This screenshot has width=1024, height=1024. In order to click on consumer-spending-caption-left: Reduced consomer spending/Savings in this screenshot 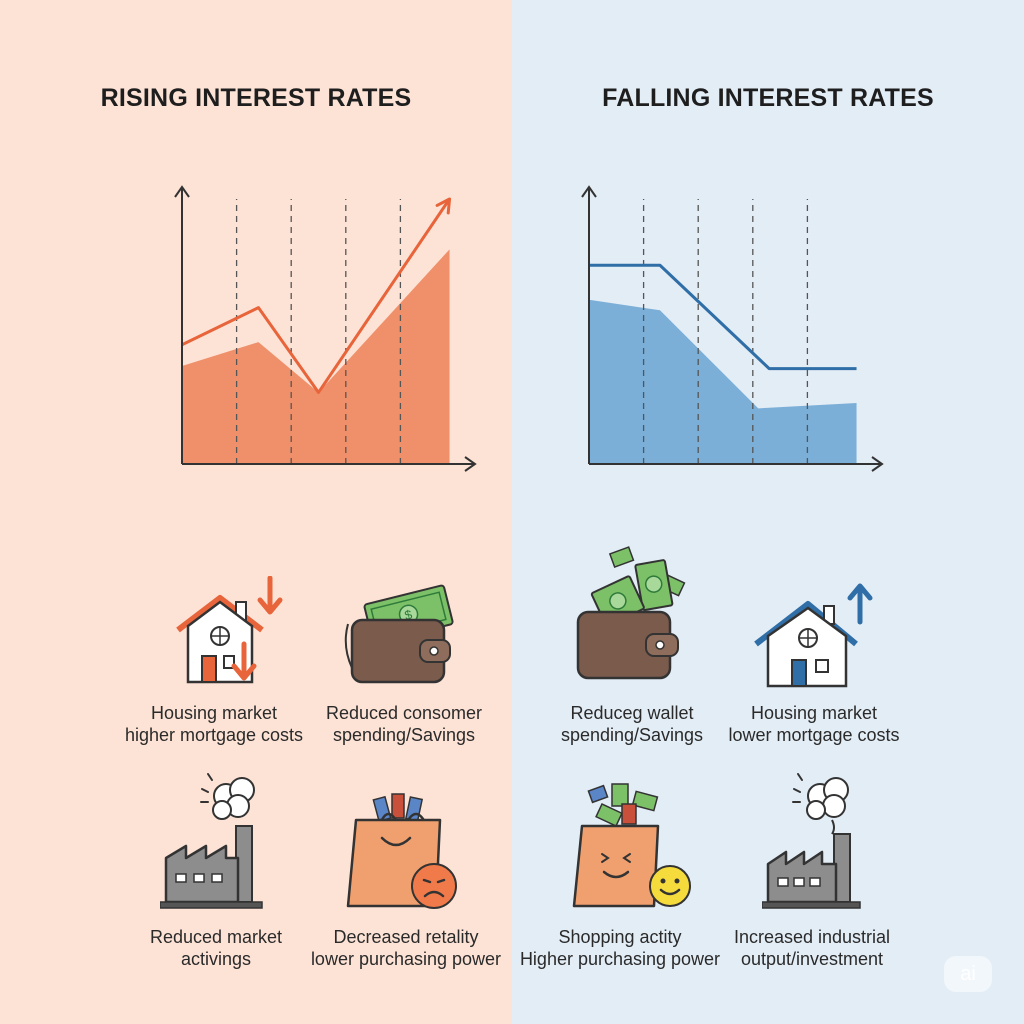, I will do `click(404, 724)`.